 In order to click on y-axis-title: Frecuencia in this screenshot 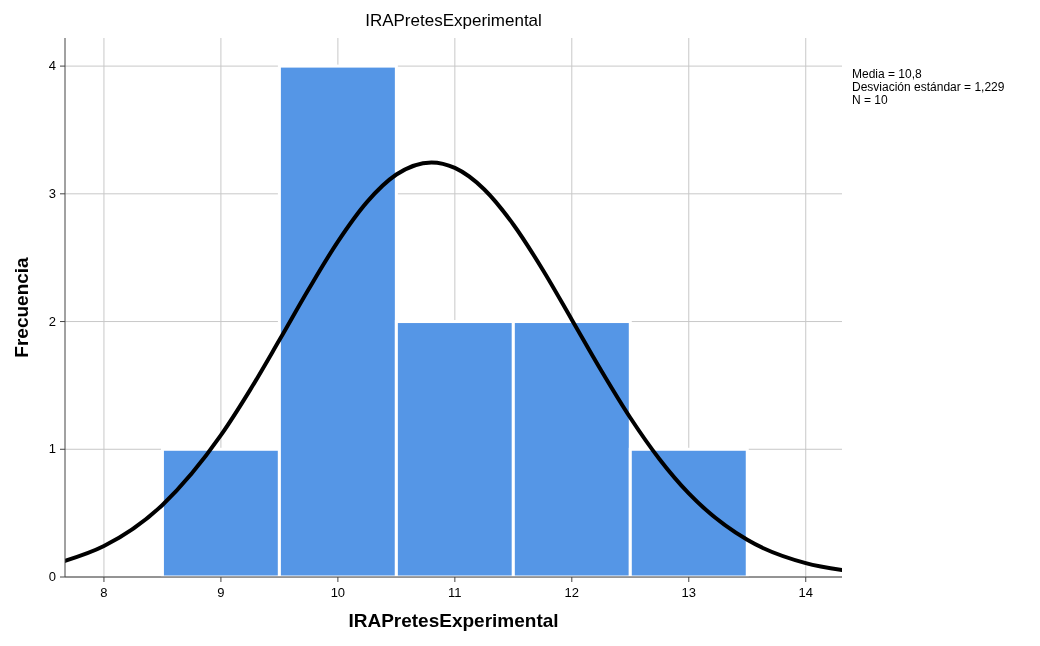, I will do `click(21, 307)`.